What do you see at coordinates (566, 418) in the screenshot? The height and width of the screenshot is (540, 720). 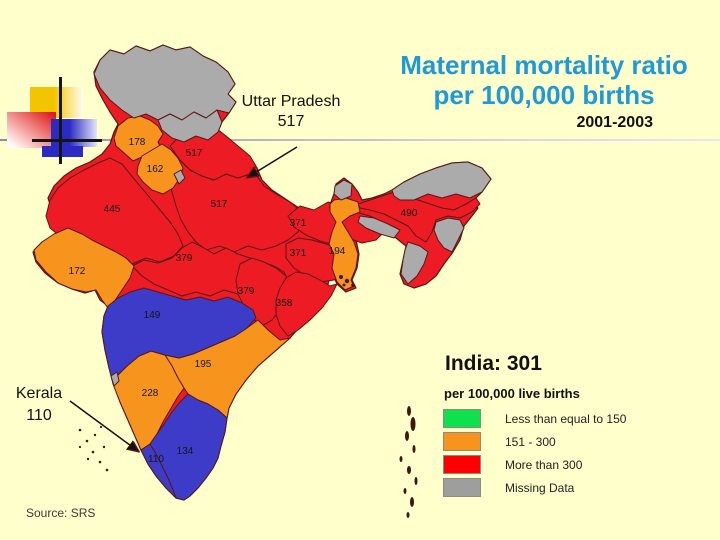 I see `legend-label-low: Less than equal to 150` at bounding box center [566, 418].